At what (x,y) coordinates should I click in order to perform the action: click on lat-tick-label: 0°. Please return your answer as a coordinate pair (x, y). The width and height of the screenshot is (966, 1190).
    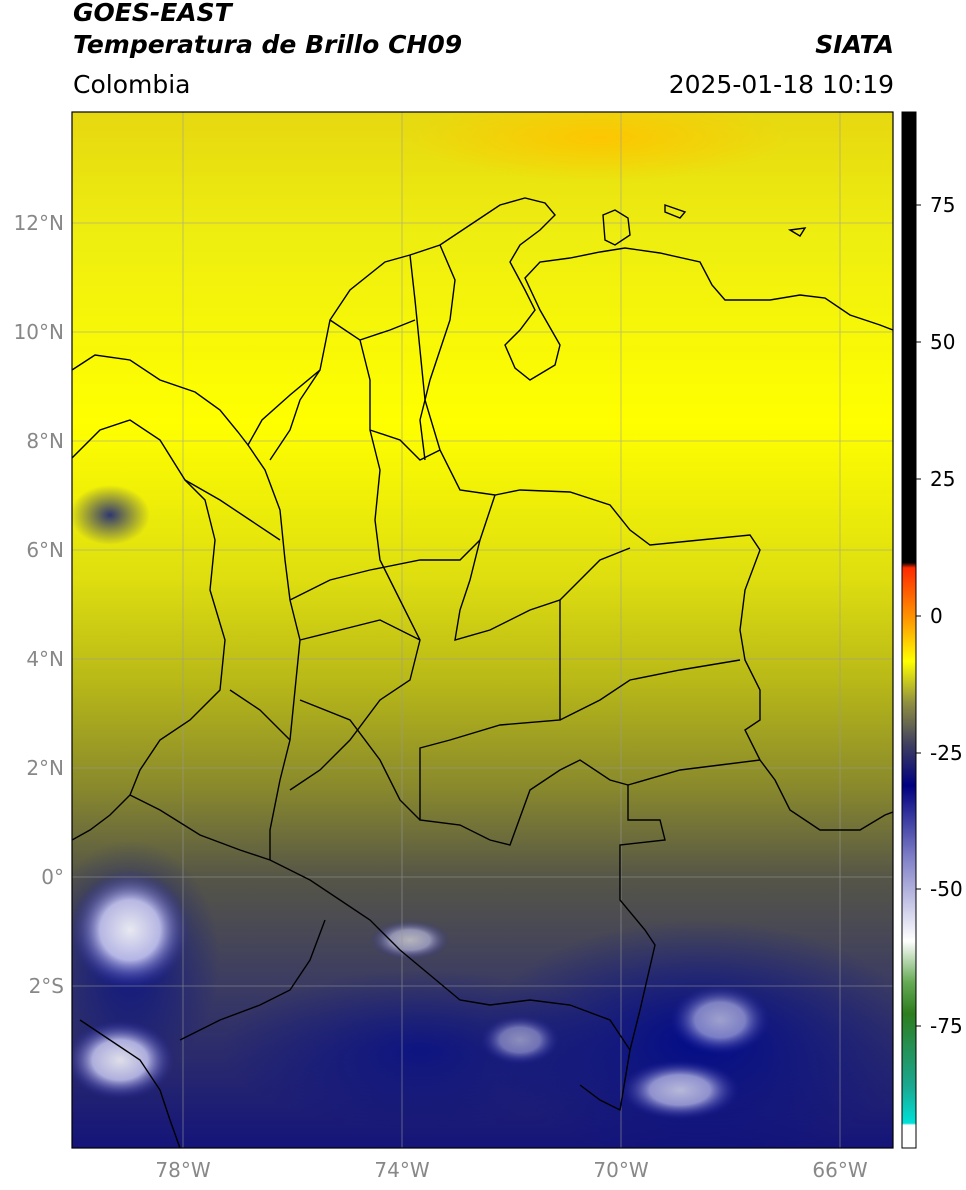
    Looking at the image, I should click on (52, 877).